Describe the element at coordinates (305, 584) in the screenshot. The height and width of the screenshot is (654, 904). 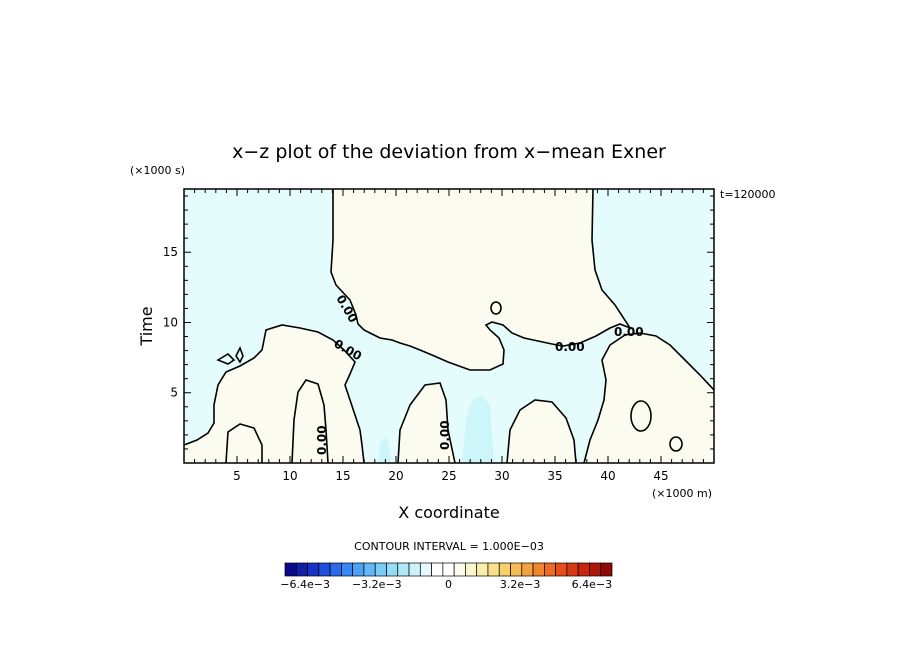
I see `colorbar-tick-label: −6.4e−3` at that location.